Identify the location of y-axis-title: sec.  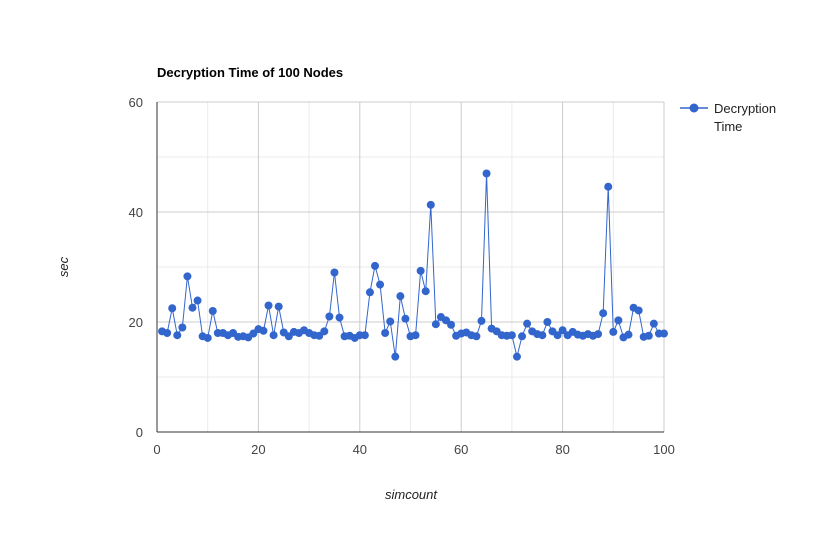
(63, 266).